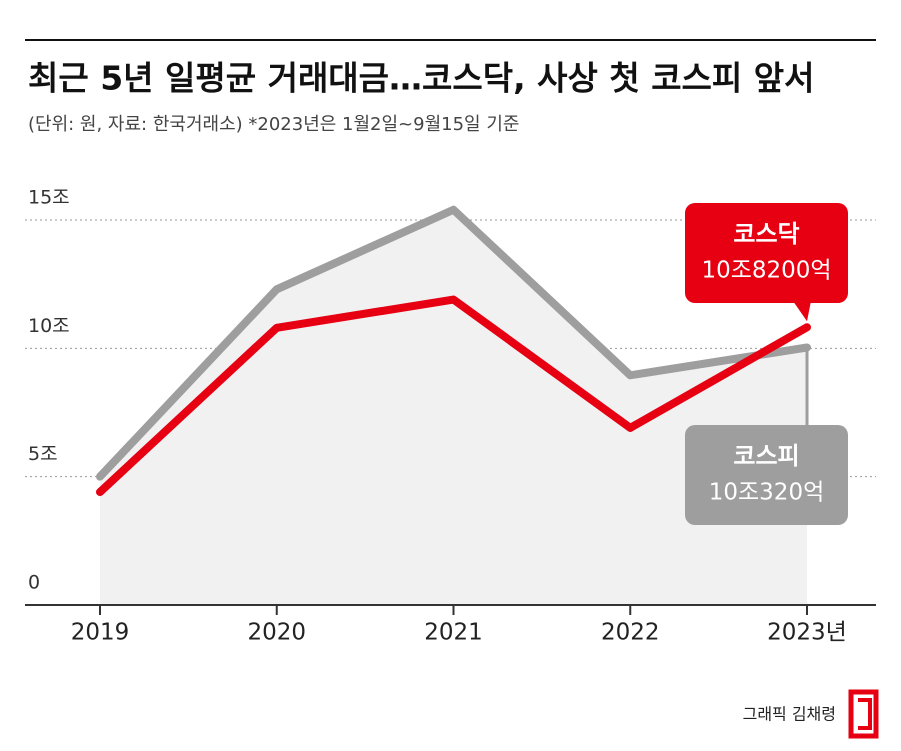  What do you see at coordinates (273, 124) in the screenshot?
I see `chart-subtitle: (단위: 원, 자료: 한국거래소) *2023년은 1월2일~9월15일 기준` at bounding box center [273, 124].